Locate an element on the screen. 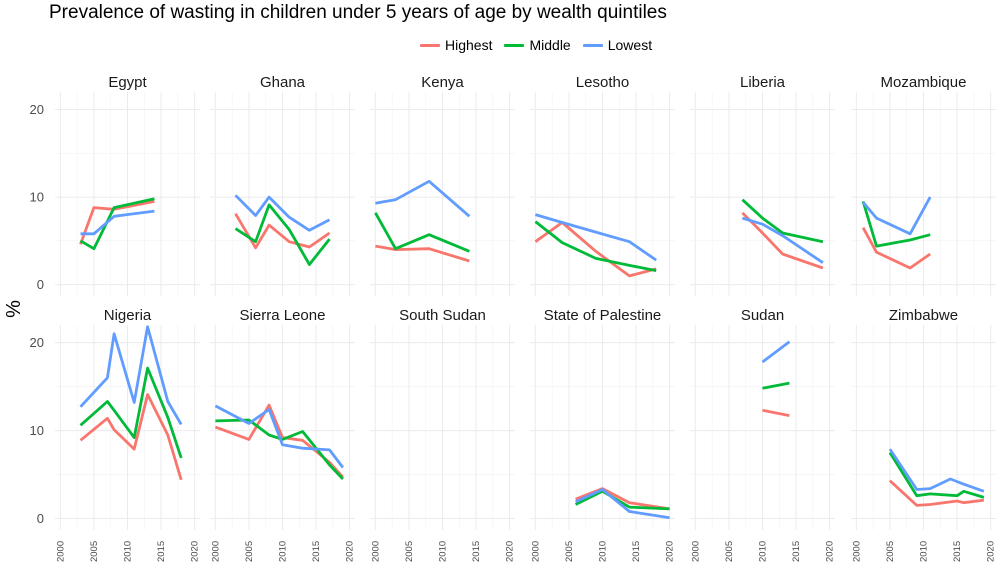  series-line-lowest-egypt is located at coordinates (117, 222).